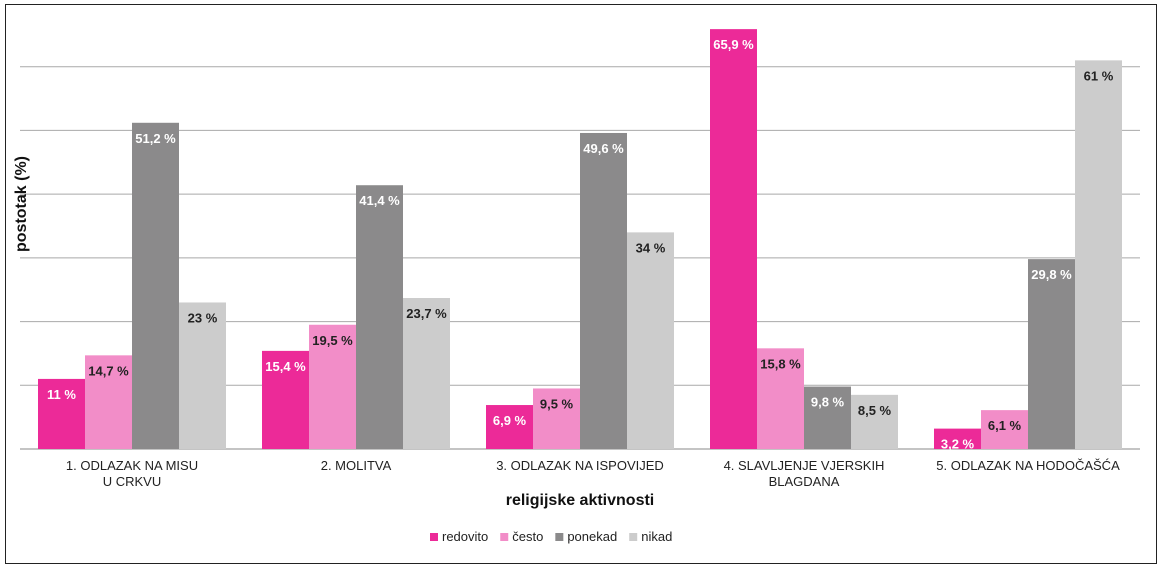 The image size is (1164, 570). I want to click on legend-item-nikad: nikad, so click(650, 536).